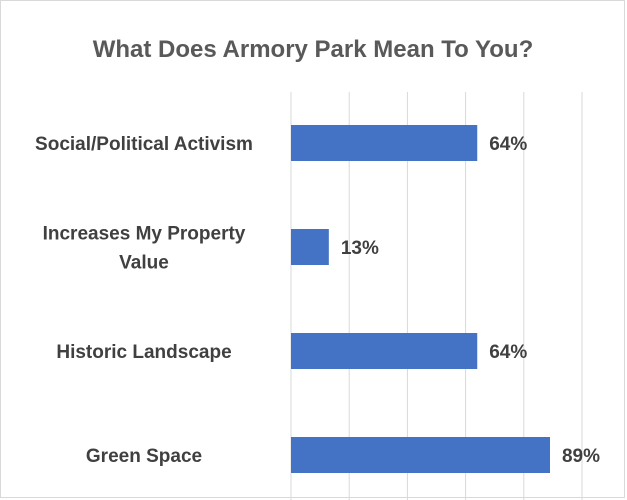 The image size is (627, 500). I want to click on chart-title: What Does Armory Park Mean To You?, so click(313, 49).